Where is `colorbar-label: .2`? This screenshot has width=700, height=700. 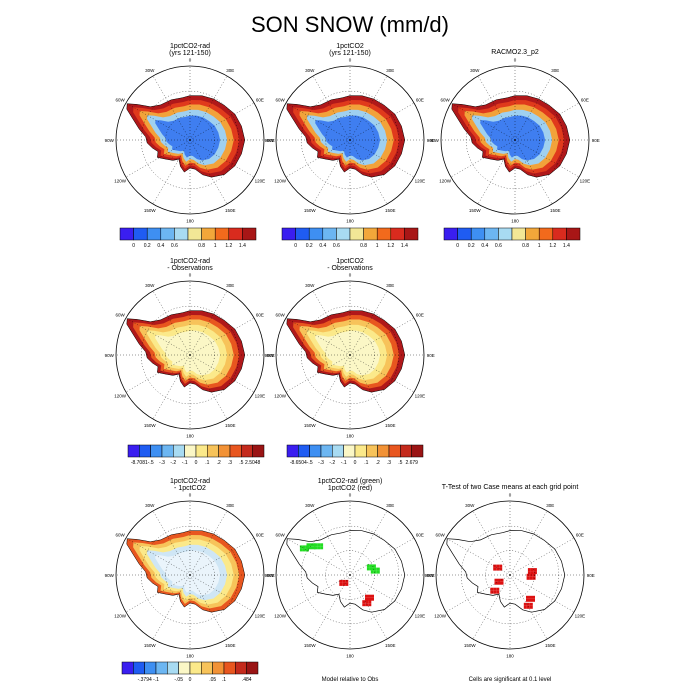 colorbar-label: .2 is located at coordinates (219, 463).